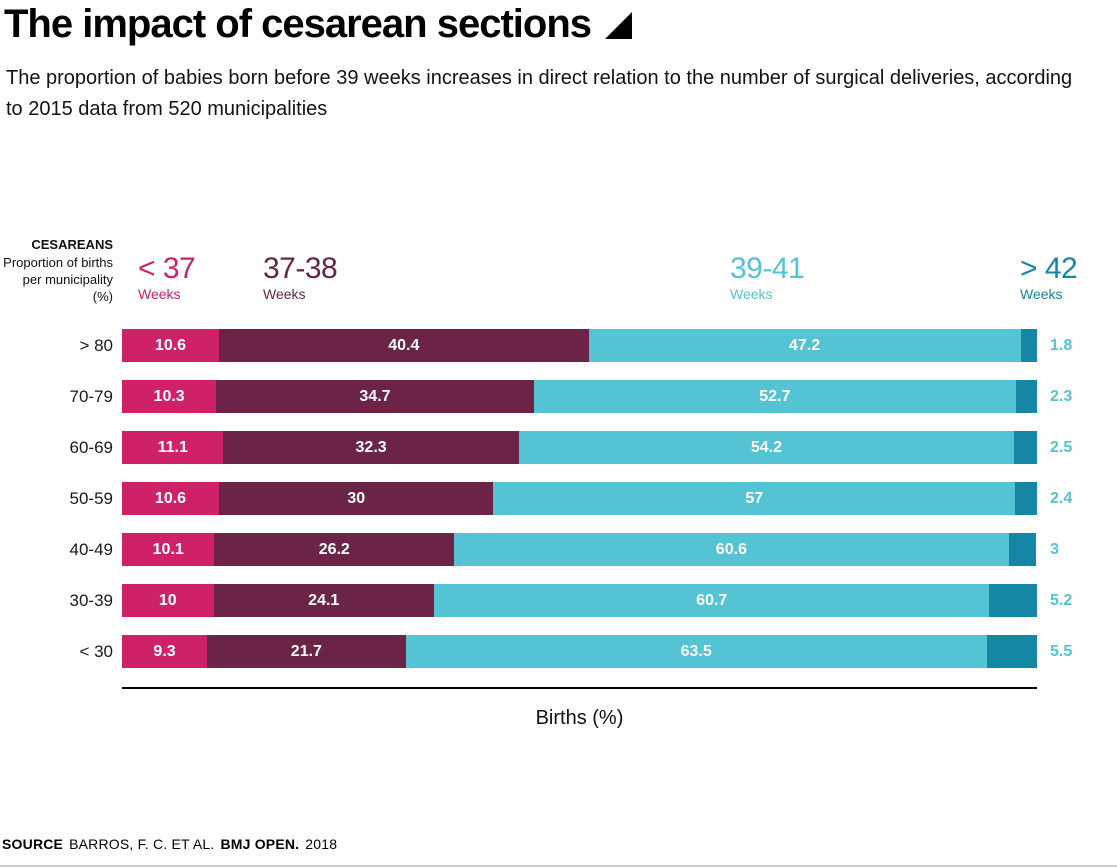  Describe the element at coordinates (91, 549) in the screenshot. I see `category-label: 40-49` at that location.